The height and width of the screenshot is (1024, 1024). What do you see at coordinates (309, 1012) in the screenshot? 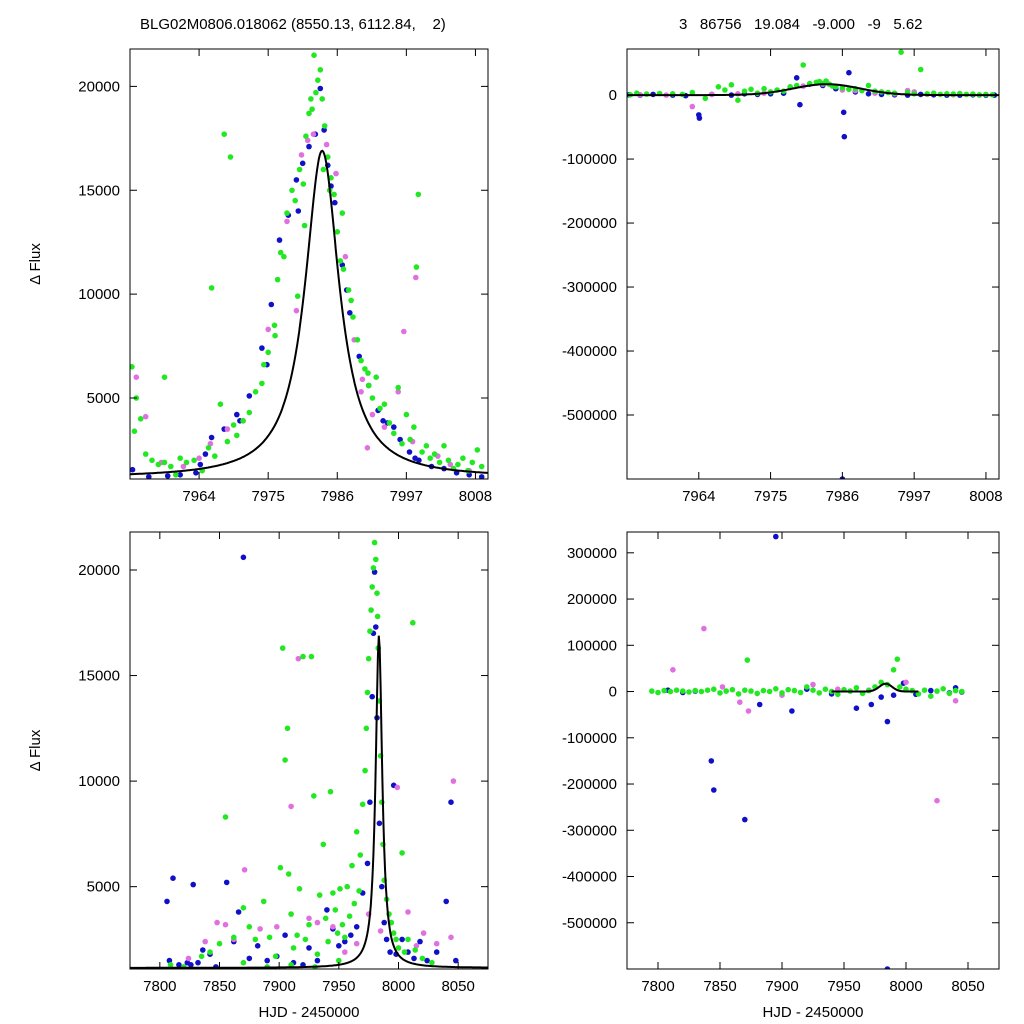
I see `x-axis-label: HJD - 2450000` at bounding box center [309, 1012].